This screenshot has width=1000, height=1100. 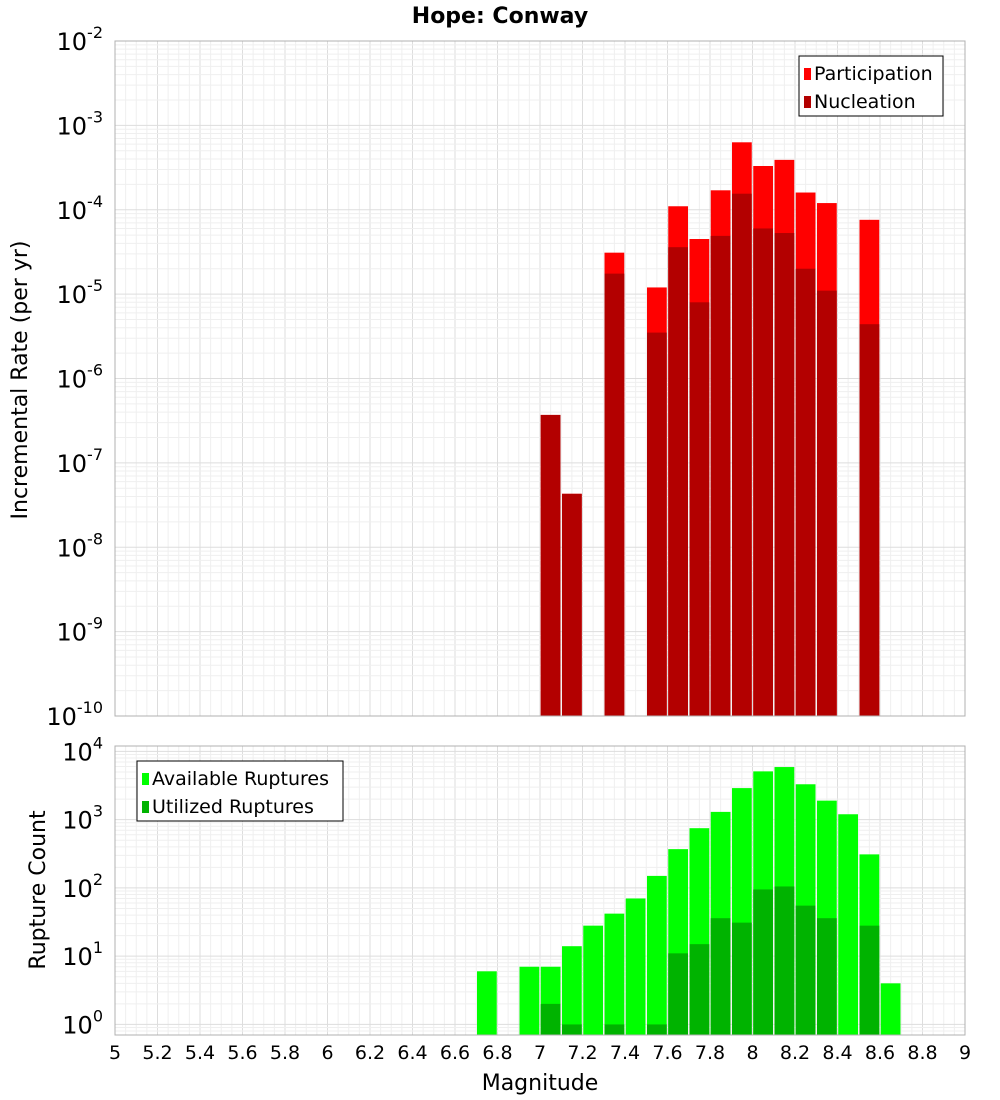 What do you see at coordinates (795, 1053) in the screenshot?
I see `x-tick-label: 8.2` at bounding box center [795, 1053].